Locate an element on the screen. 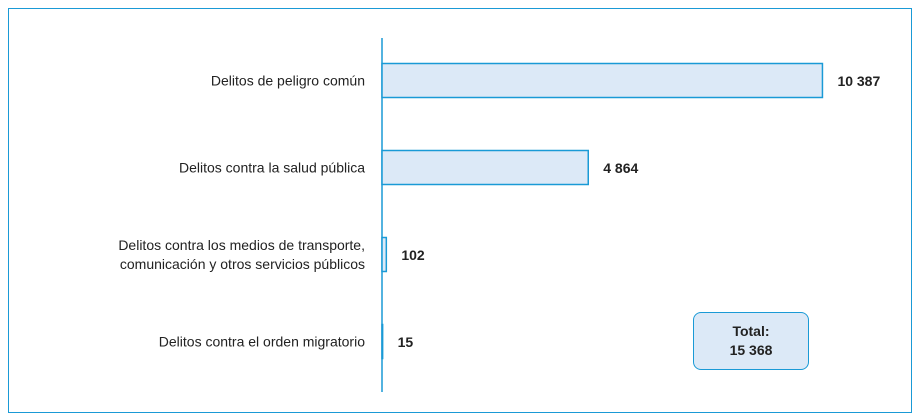 This screenshot has height=414, width=913. total-value: 15 368 is located at coordinates (751, 350).